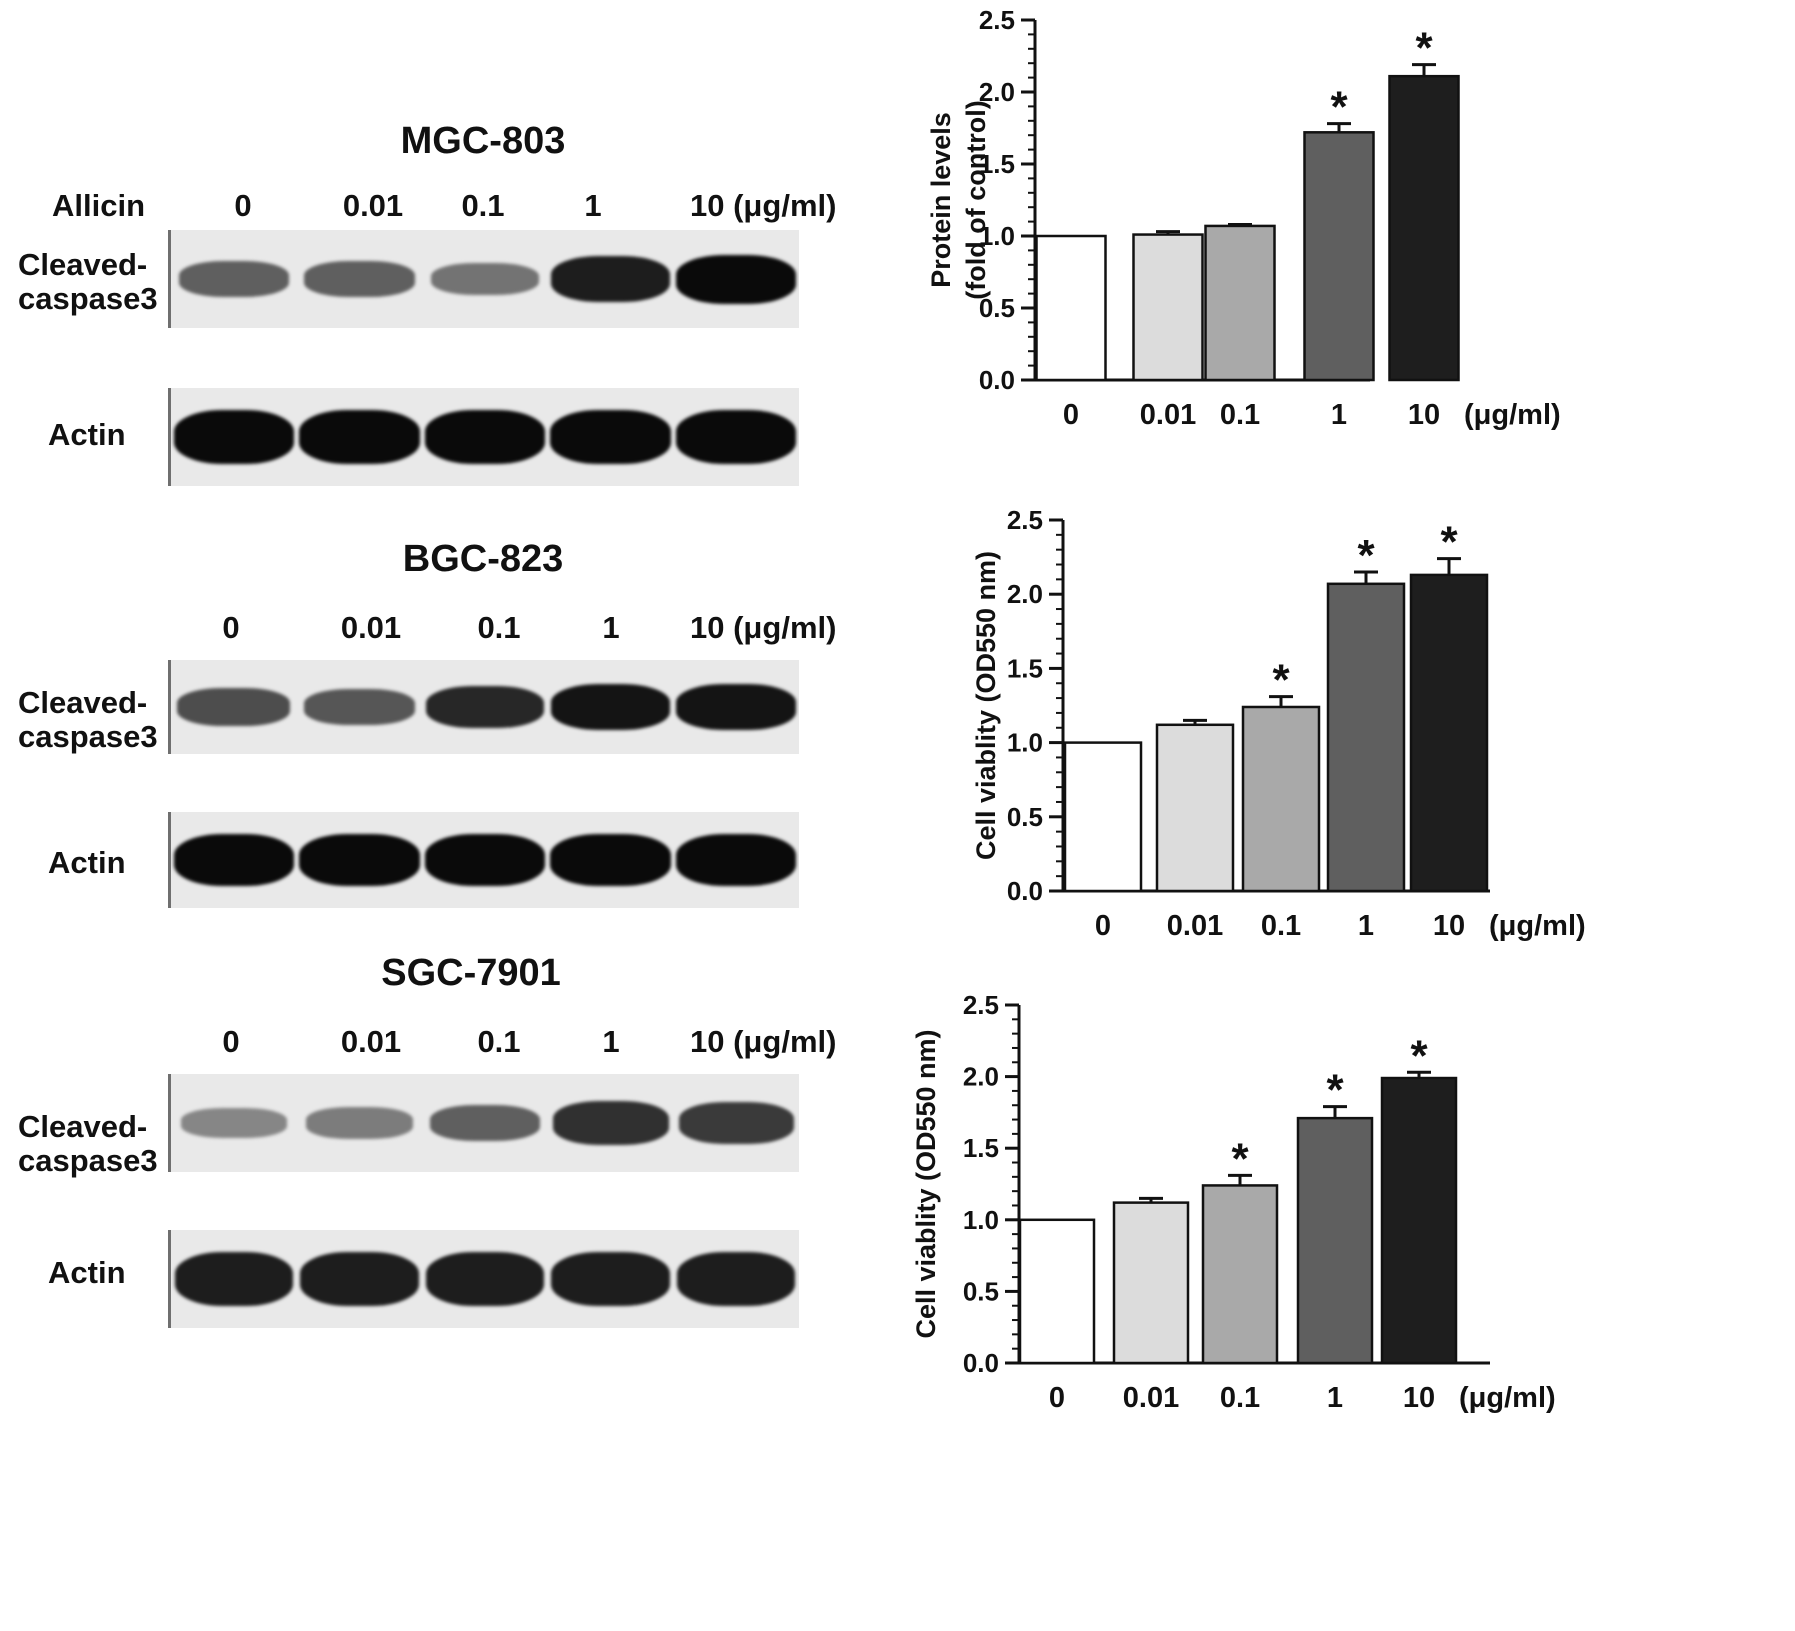  Describe the element at coordinates (483, 141) in the screenshot. I see `blot-title: MGC-803` at that location.